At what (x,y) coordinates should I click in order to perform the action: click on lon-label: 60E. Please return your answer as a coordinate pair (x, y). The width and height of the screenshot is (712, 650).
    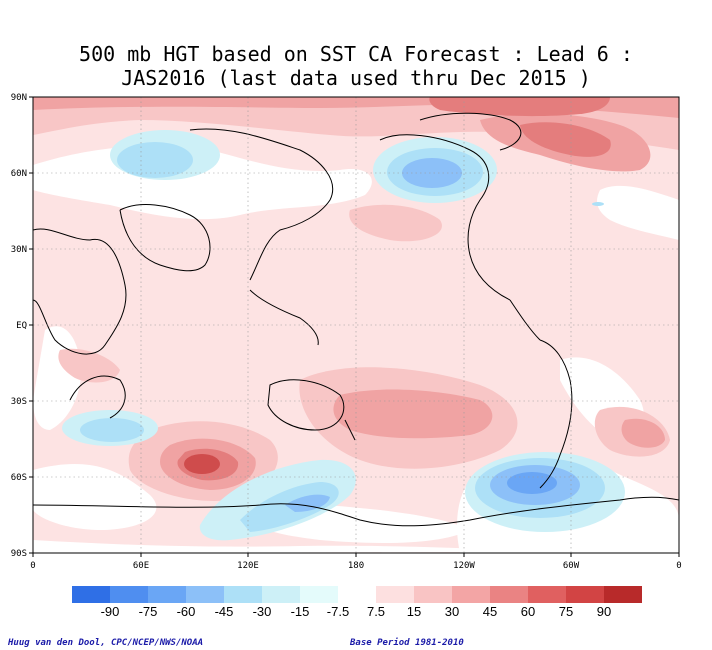
    Looking at the image, I should click on (141, 566).